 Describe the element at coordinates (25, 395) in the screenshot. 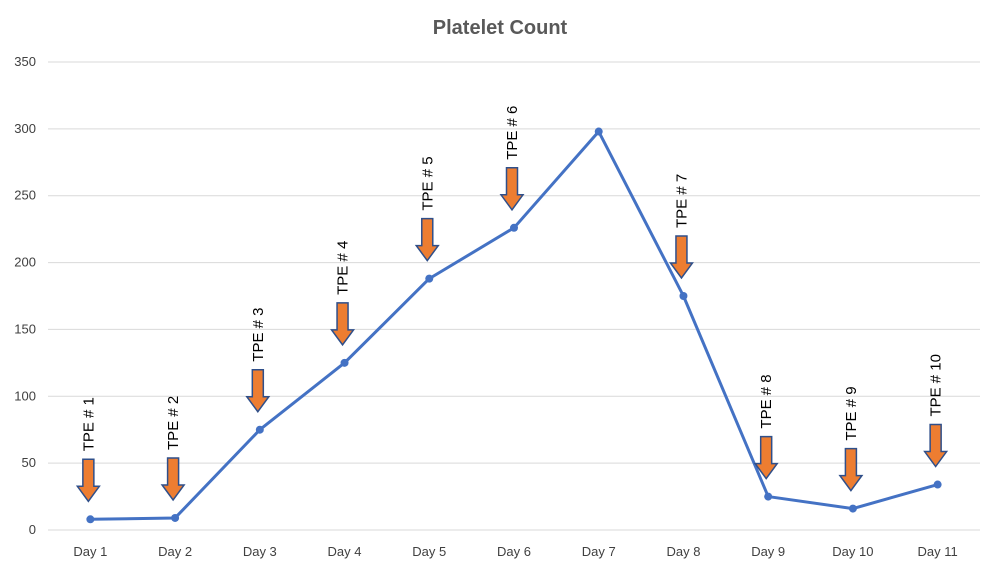

I see `y-tick-label: 100` at that location.